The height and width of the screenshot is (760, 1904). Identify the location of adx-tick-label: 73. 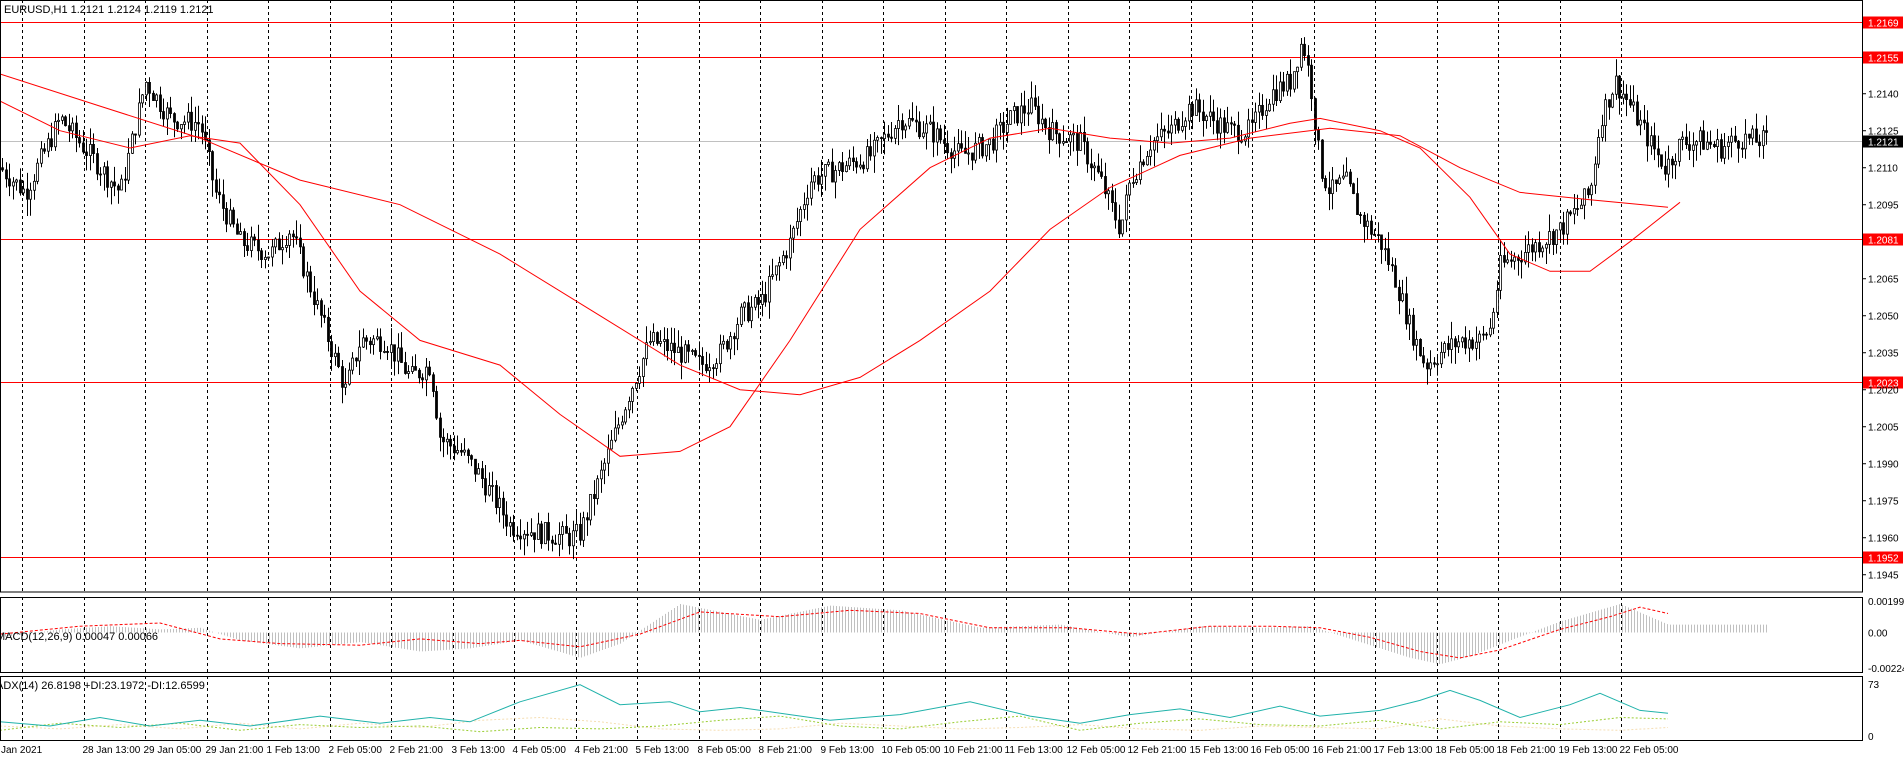
(1874, 685).